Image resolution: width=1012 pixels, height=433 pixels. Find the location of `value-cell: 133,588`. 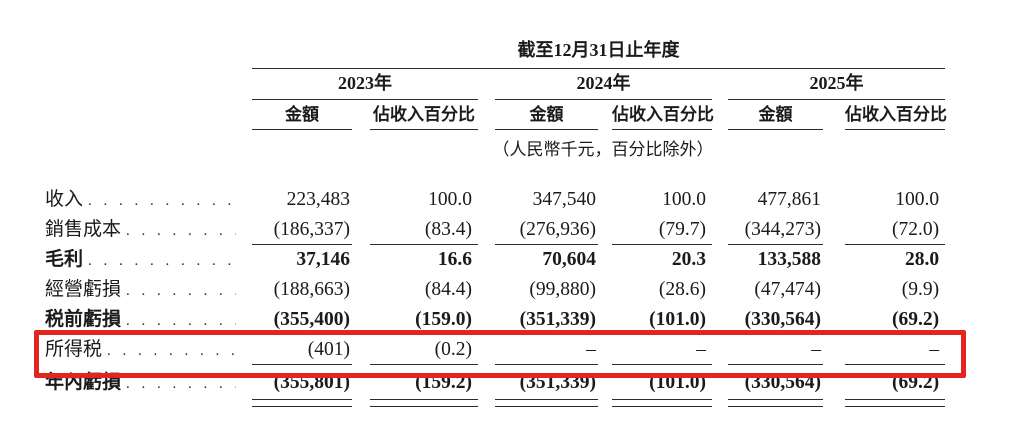

value-cell: 133,588 is located at coordinates (789, 259).